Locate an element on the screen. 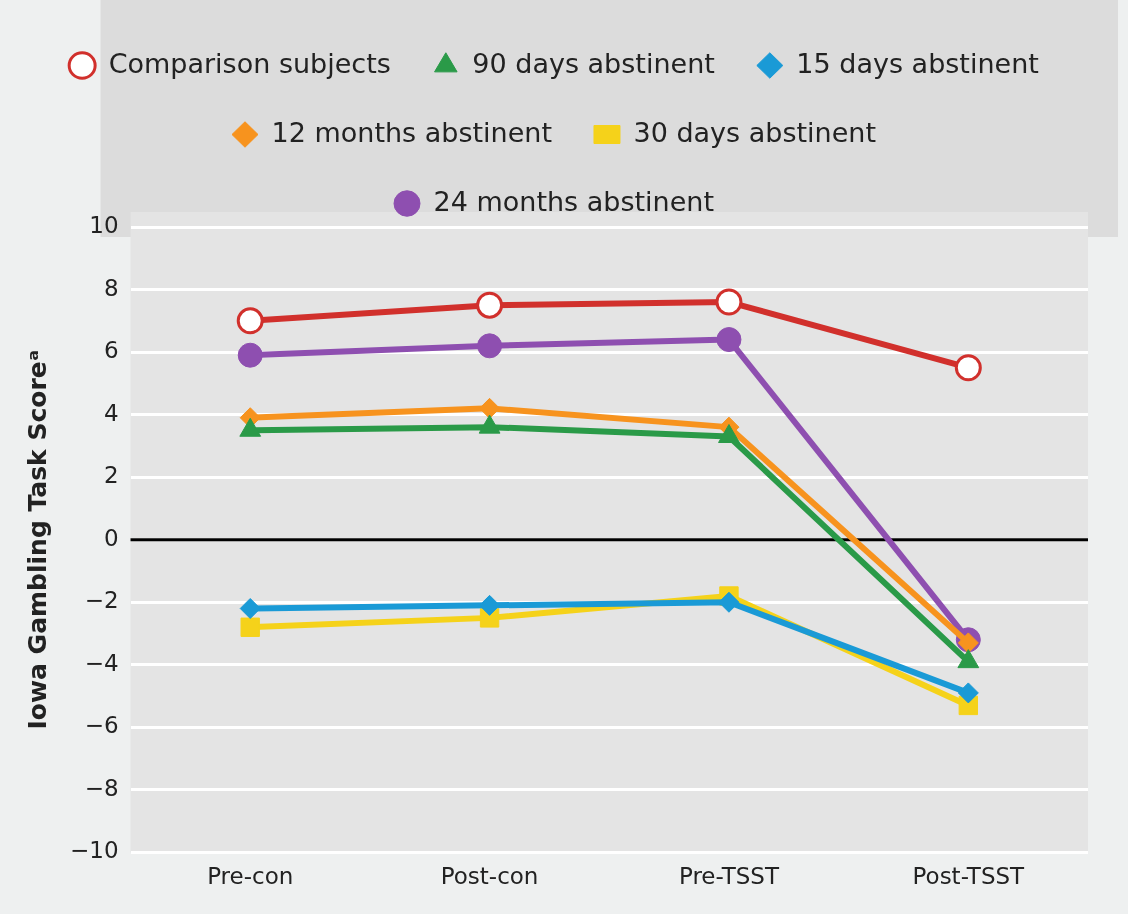 The image size is (1128, 914). legend-label: 15 days abstinent is located at coordinates (917, 63).